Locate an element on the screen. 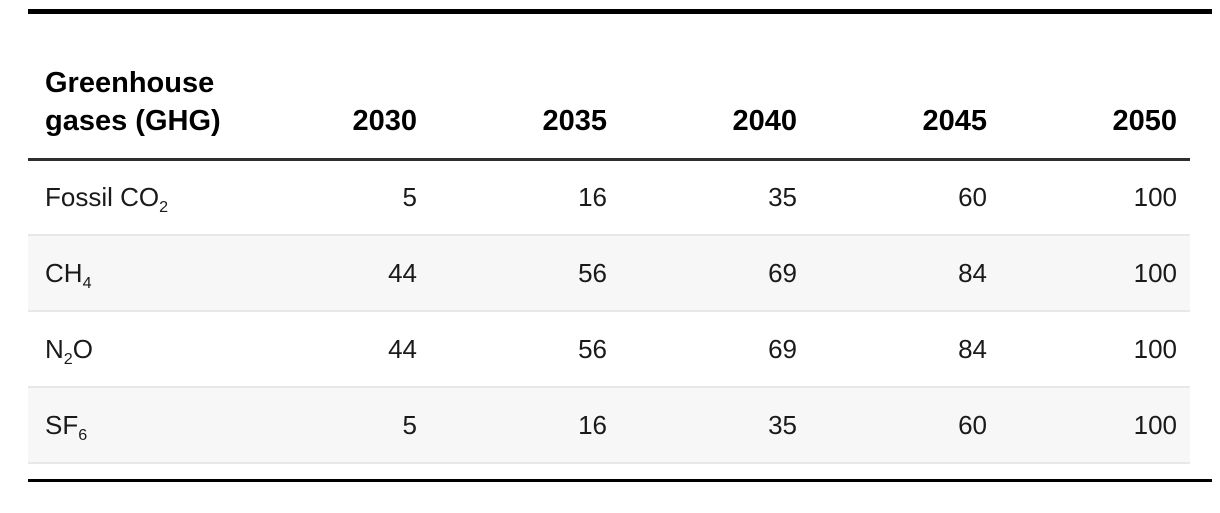 This screenshot has width=1220, height=513. gas-formula-subscript: 4 is located at coordinates (87, 282).